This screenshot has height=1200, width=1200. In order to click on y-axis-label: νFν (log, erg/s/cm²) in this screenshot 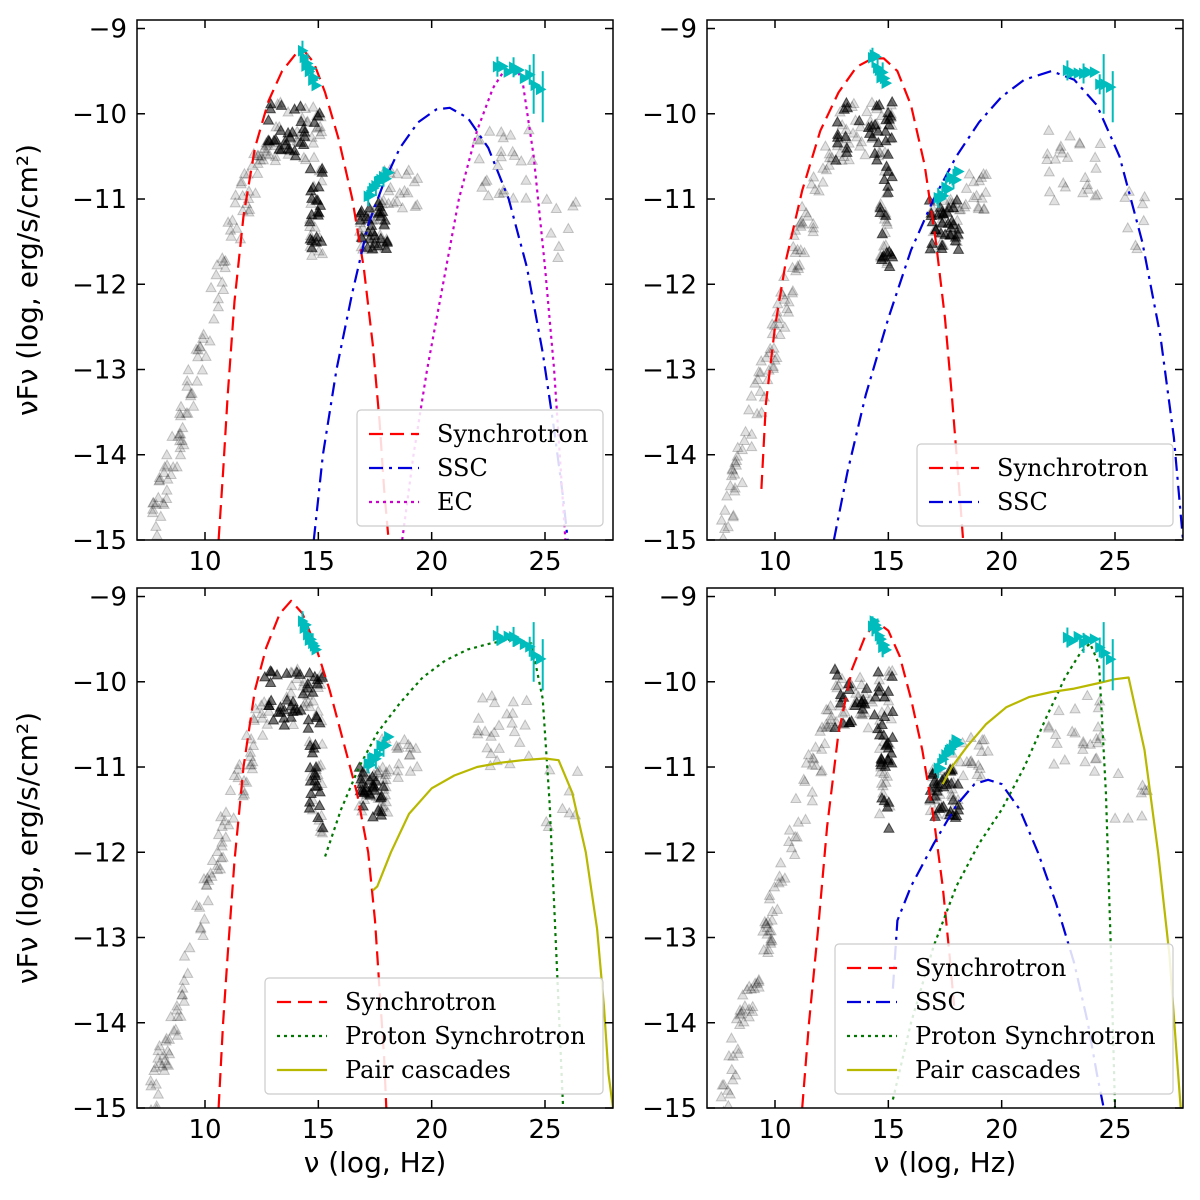, I will do `click(27, 280)`.